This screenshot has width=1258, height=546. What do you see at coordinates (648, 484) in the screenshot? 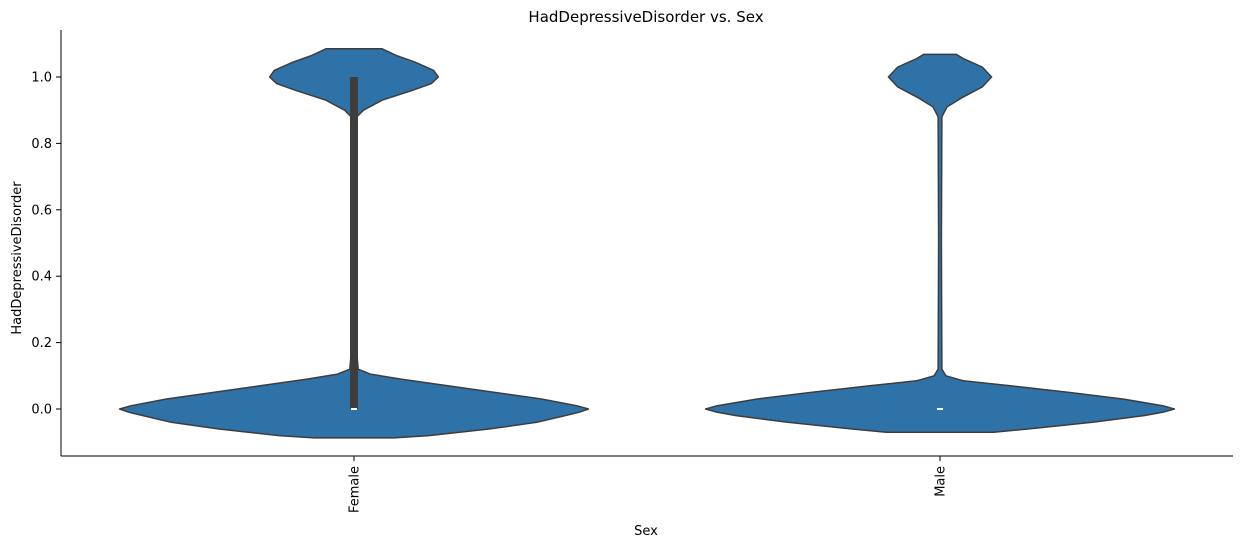
I see `x-axis-ticks: Female Male` at bounding box center [648, 484].